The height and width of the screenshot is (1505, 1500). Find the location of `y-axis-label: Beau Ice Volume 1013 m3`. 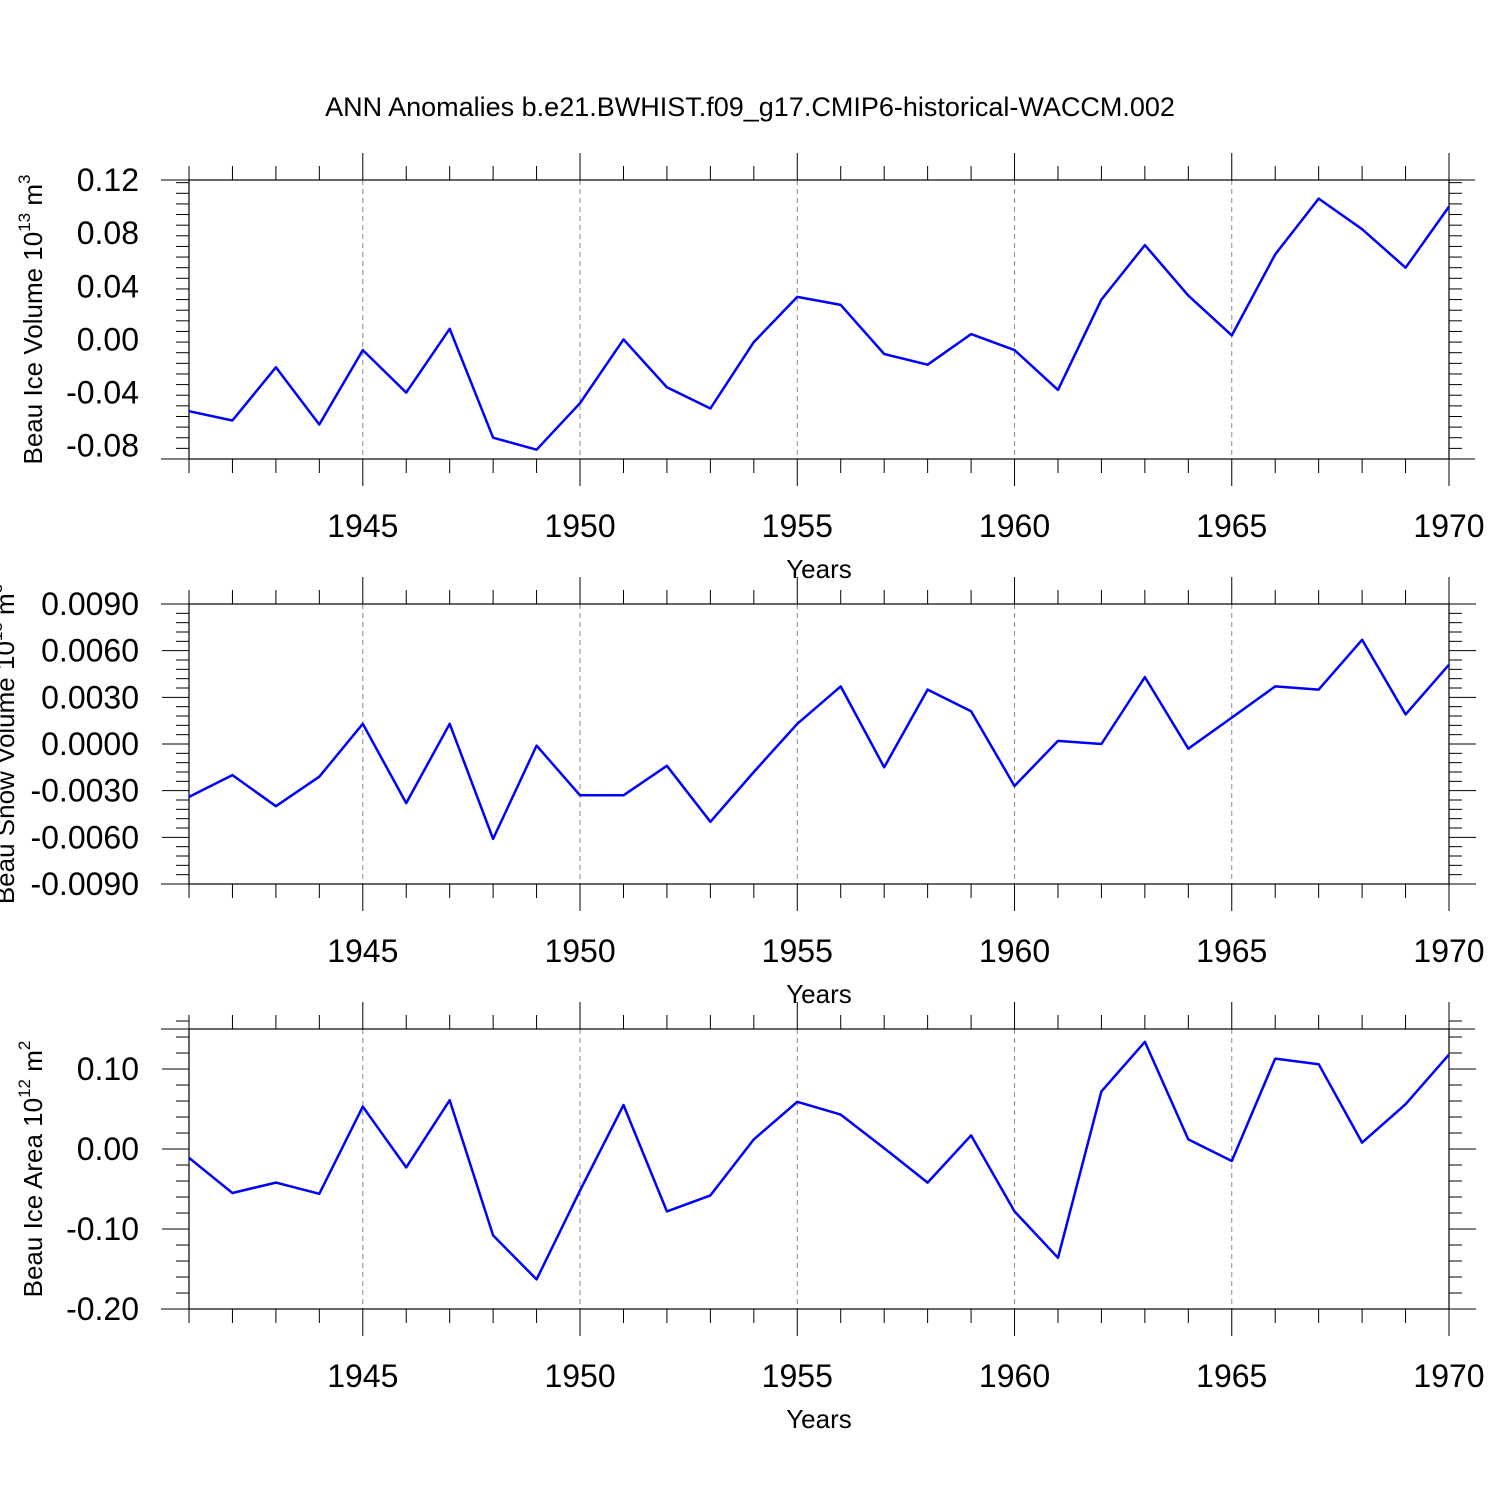

y-axis-label: Beau Ice Volume 1013 m3 is located at coordinates (31, 320).